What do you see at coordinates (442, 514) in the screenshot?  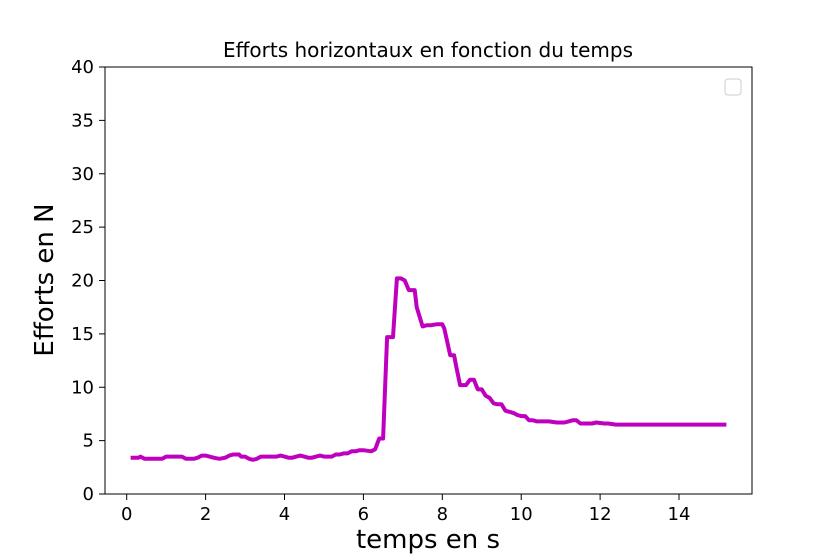 I see `x-tick-label: 8` at bounding box center [442, 514].